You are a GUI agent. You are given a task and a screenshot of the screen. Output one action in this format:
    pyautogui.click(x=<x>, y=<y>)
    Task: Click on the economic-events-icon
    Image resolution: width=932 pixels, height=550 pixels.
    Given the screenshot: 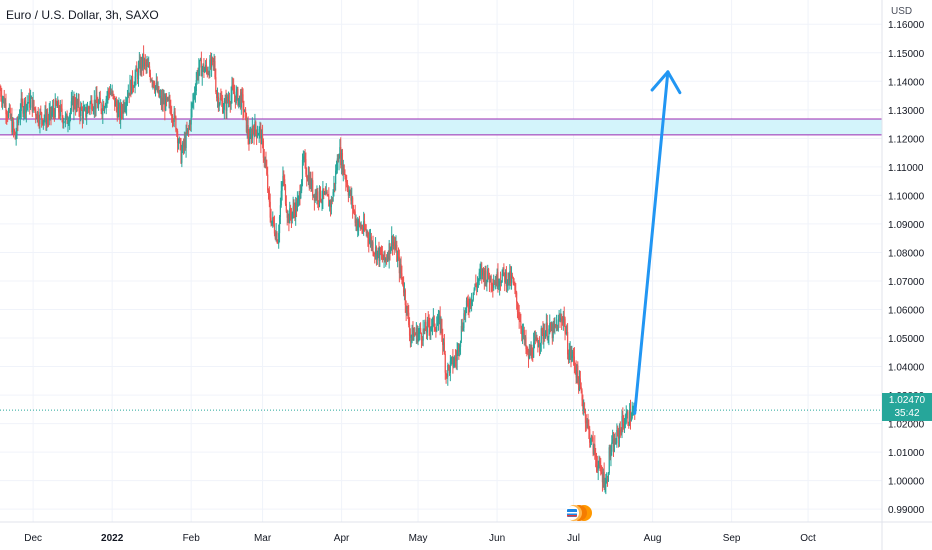 What is the action you would take?
    pyautogui.click(x=578, y=513)
    